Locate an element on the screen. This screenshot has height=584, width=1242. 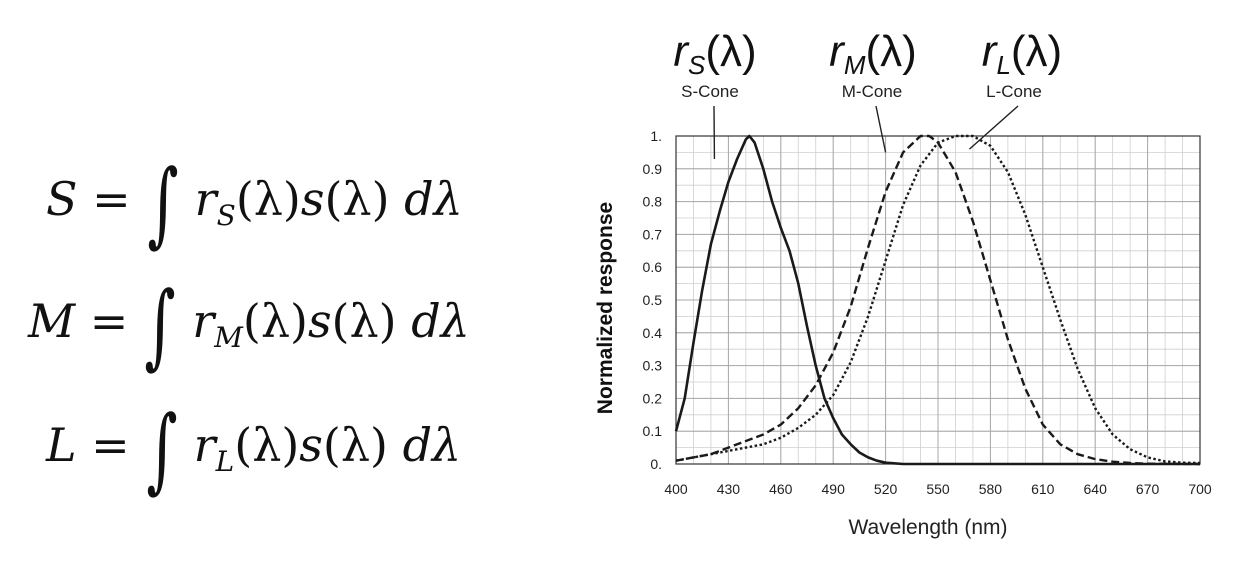
y-tick-label: 0.3 is located at coordinates (653, 366).